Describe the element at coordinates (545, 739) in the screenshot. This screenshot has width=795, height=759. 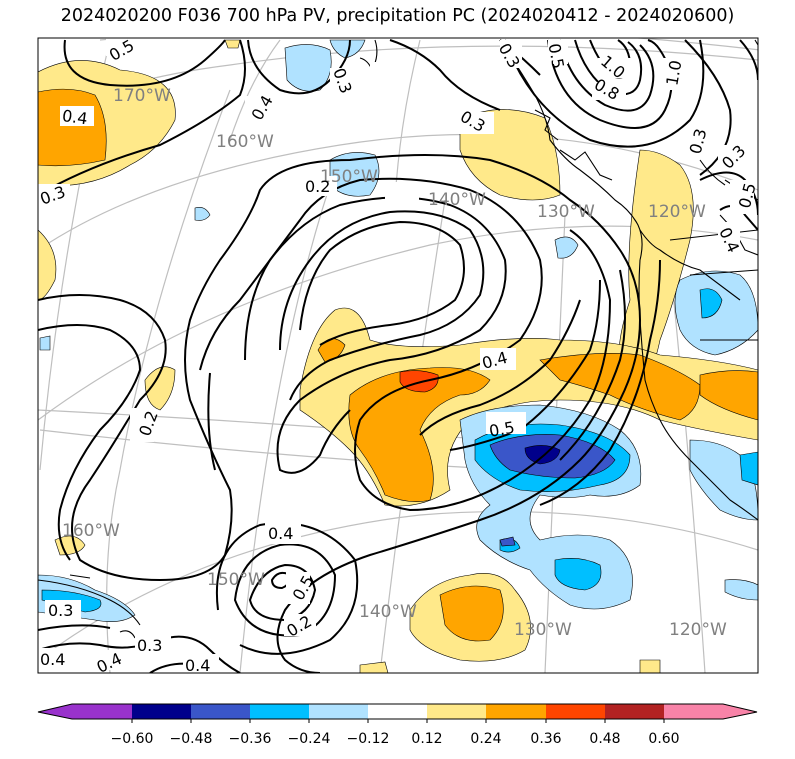
I see `colorbar-tick-label: 0.36` at that location.